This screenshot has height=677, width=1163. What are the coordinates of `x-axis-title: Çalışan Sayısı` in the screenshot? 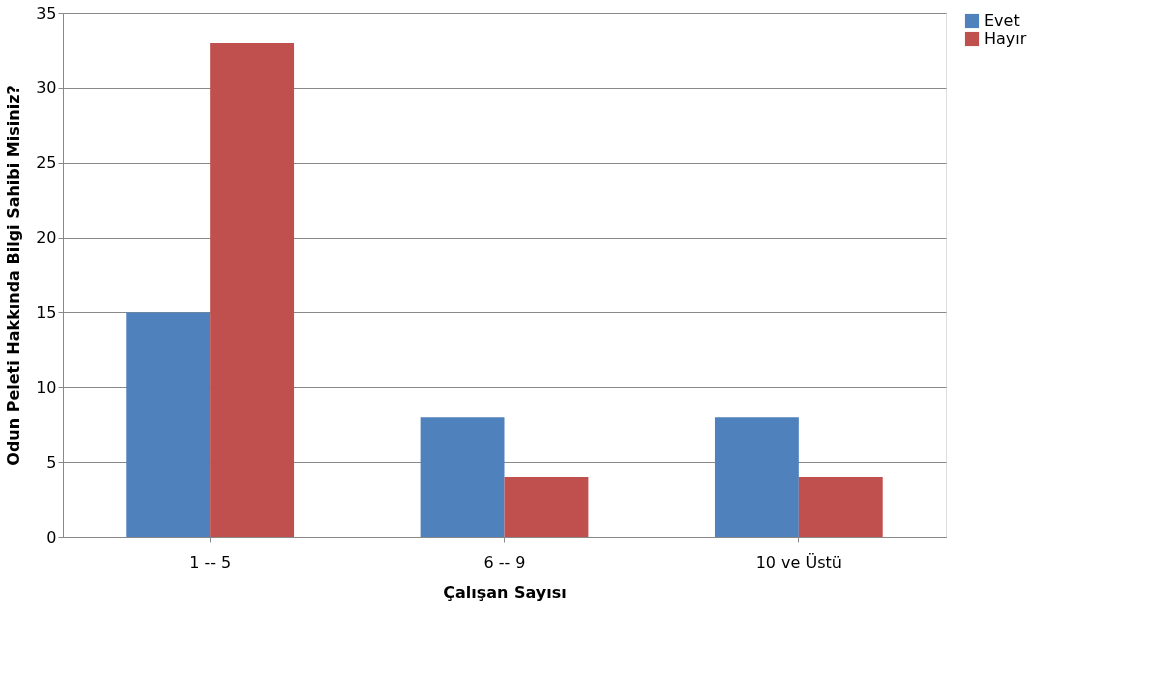 It's located at (505, 592).